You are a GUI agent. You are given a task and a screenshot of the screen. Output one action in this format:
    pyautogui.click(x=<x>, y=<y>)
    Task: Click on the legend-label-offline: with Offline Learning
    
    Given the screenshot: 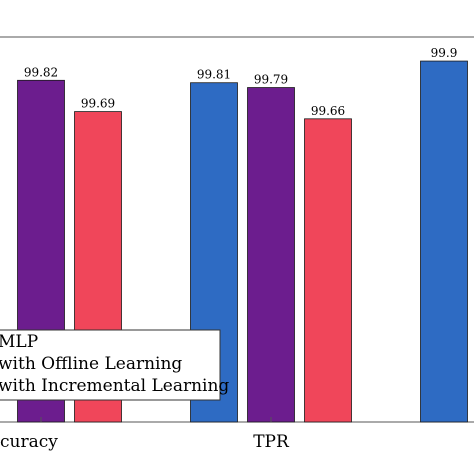 What is the action you would take?
    pyautogui.click(x=91, y=364)
    